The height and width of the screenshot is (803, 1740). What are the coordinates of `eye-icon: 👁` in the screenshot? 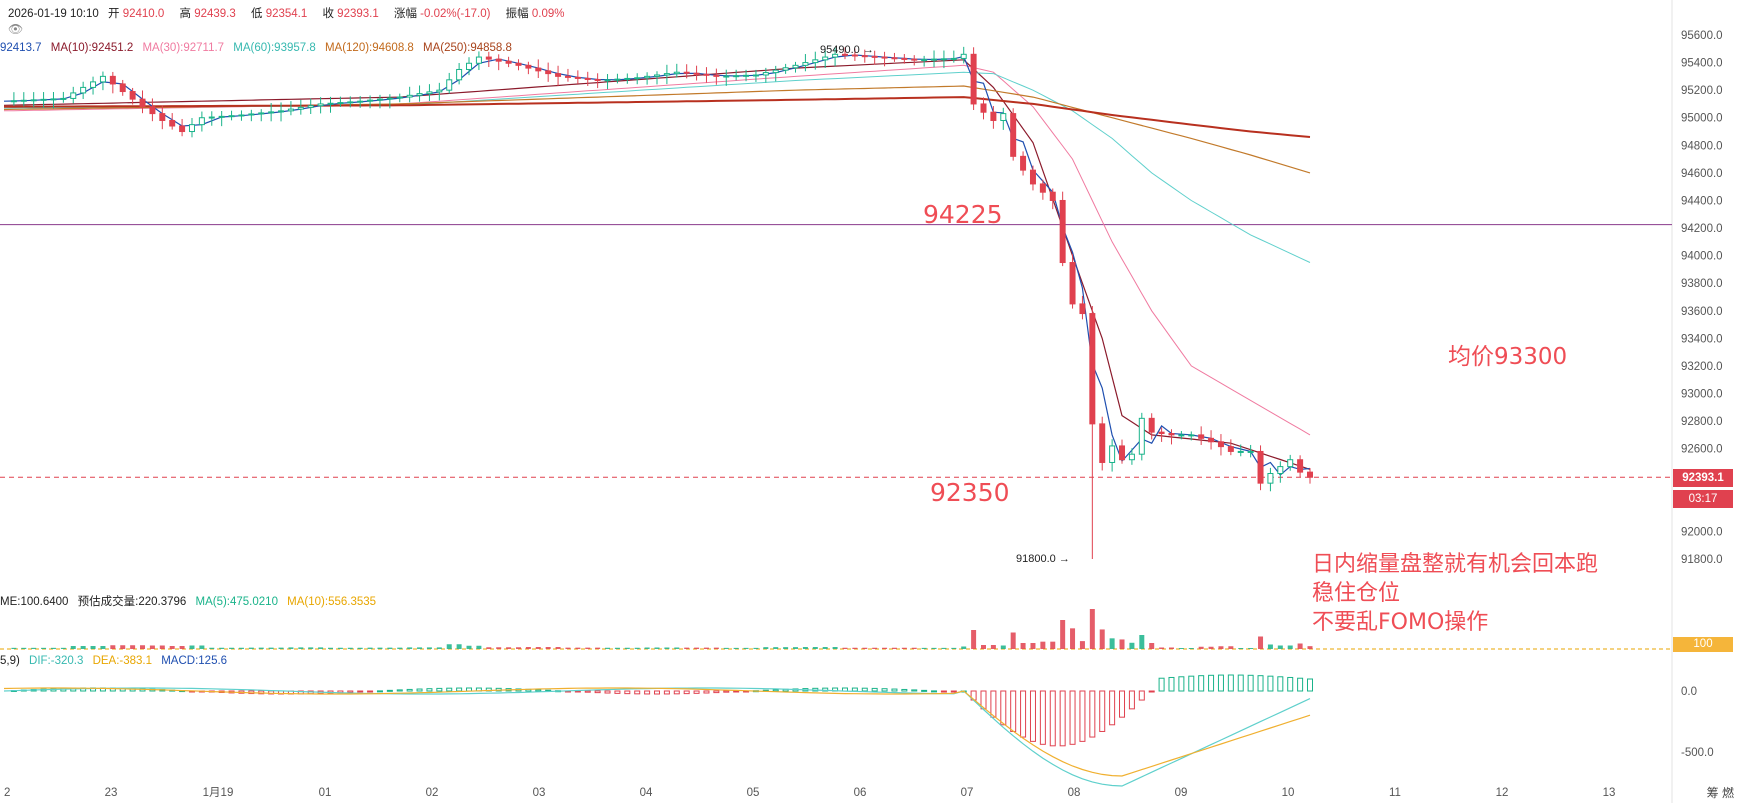 It's located at (16, 29).